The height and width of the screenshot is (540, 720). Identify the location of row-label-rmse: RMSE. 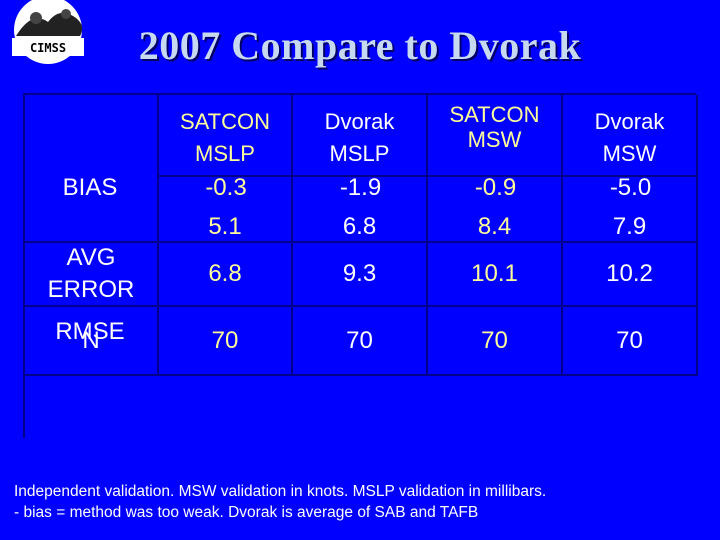
(90, 331).